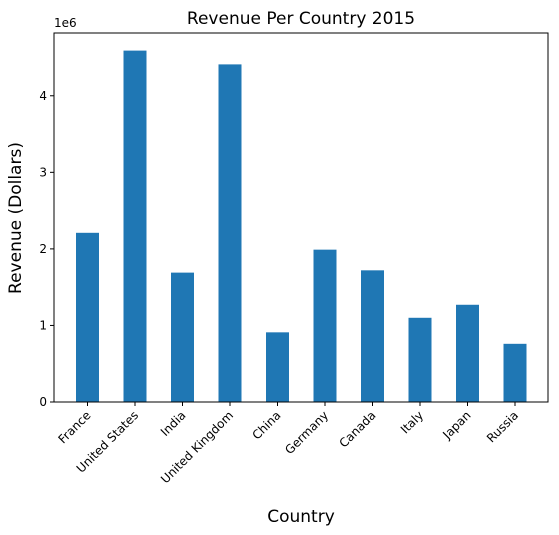 This screenshot has height=535, width=559. Describe the element at coordinates (277, 367) in the screenshot. I see `bar-china` at that location.